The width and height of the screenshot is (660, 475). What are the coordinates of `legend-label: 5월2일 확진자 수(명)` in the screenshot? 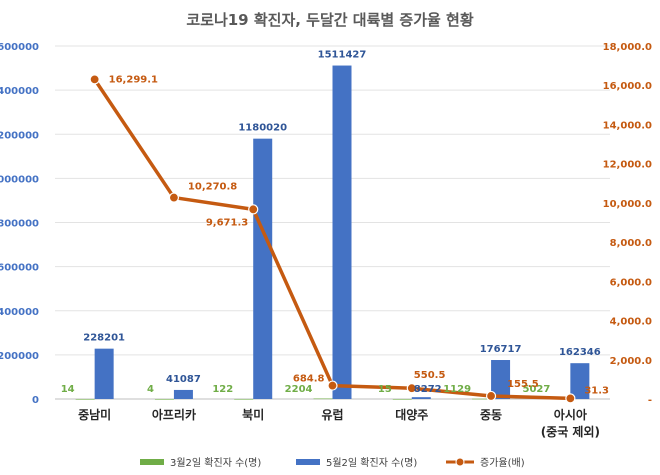 It's located at (371, 463).